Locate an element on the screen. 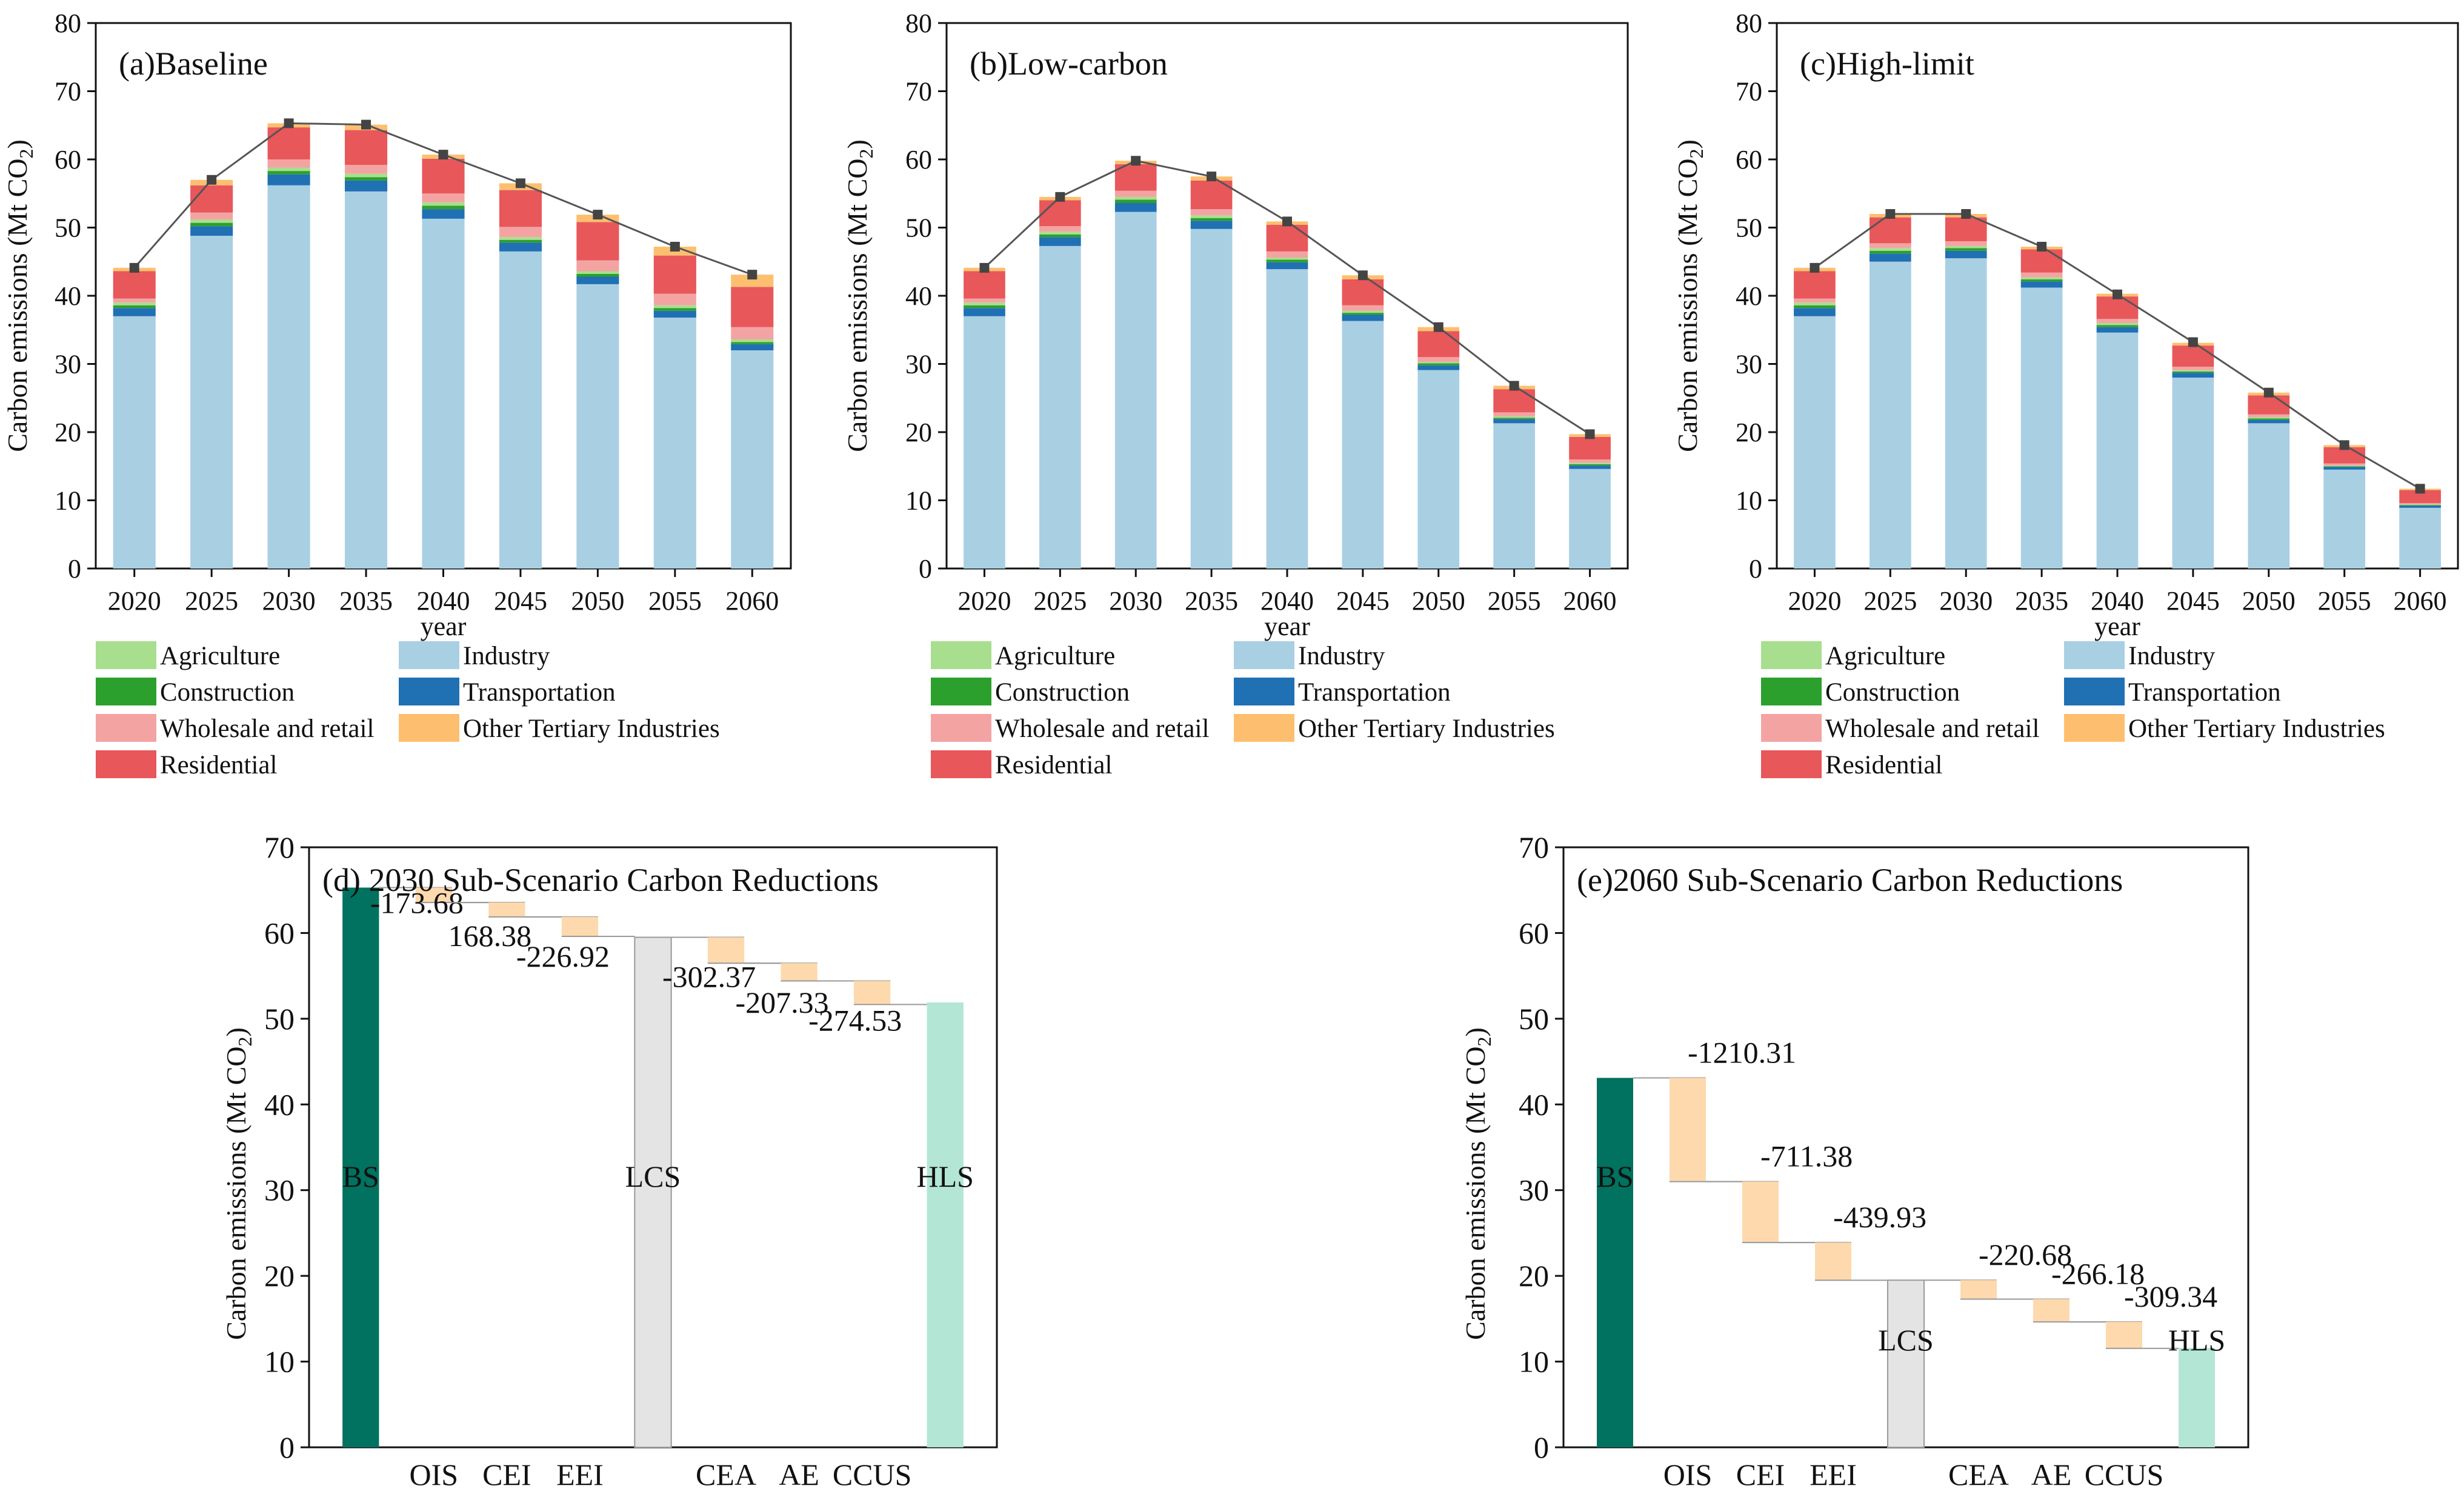  x-tick-label: 2060 is located at coordinates (1590, 601).